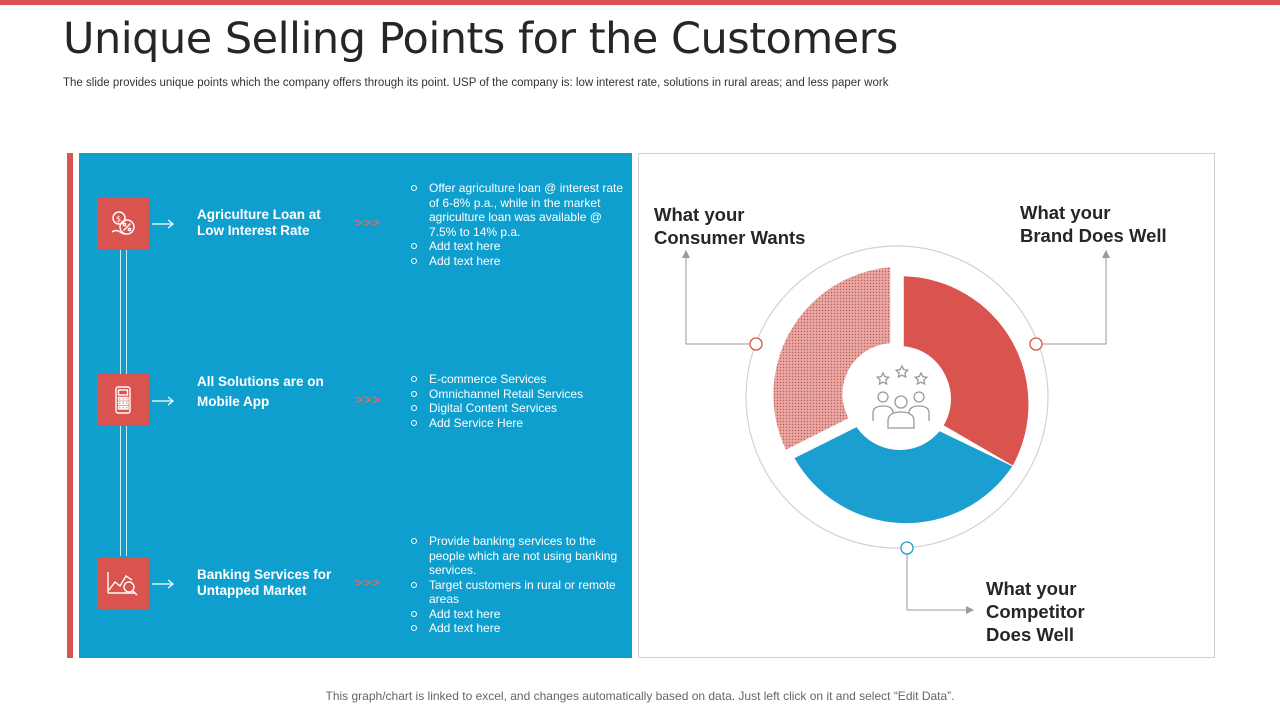 Image resolution: width=1280 pixels, height=720 pixels. What do you see at coordinates (70, 405) in the screenshot?
I see `left-accent-bar` at bounding box center [70, 405].